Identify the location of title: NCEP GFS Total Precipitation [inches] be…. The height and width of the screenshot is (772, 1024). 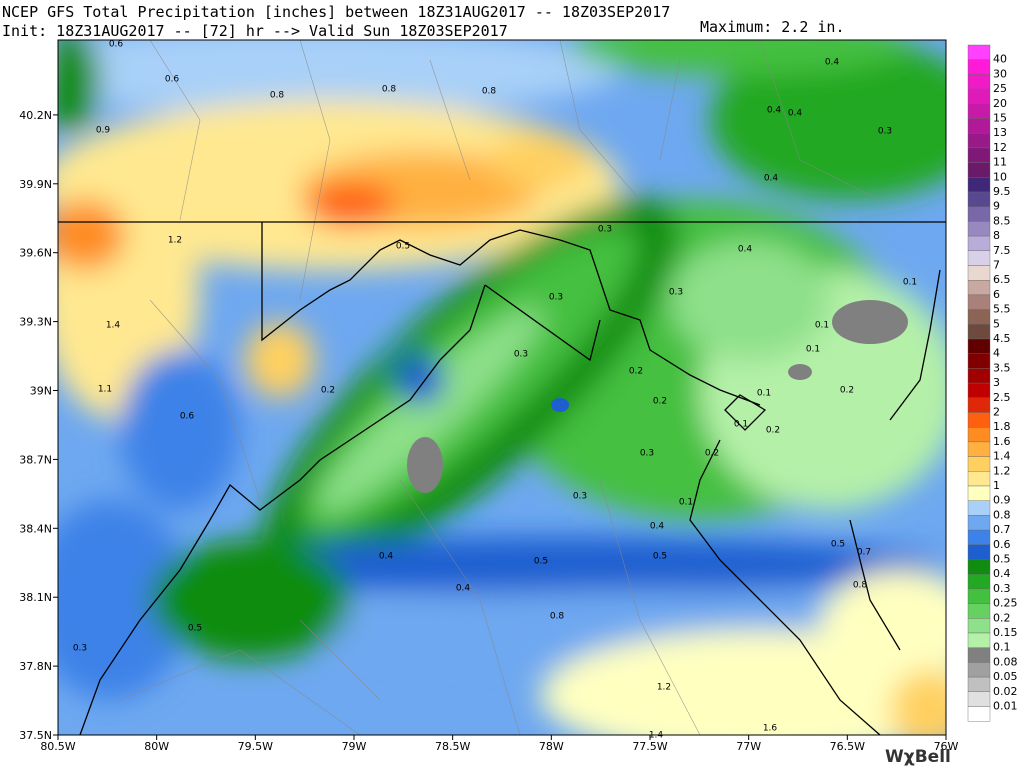
(336, 12).